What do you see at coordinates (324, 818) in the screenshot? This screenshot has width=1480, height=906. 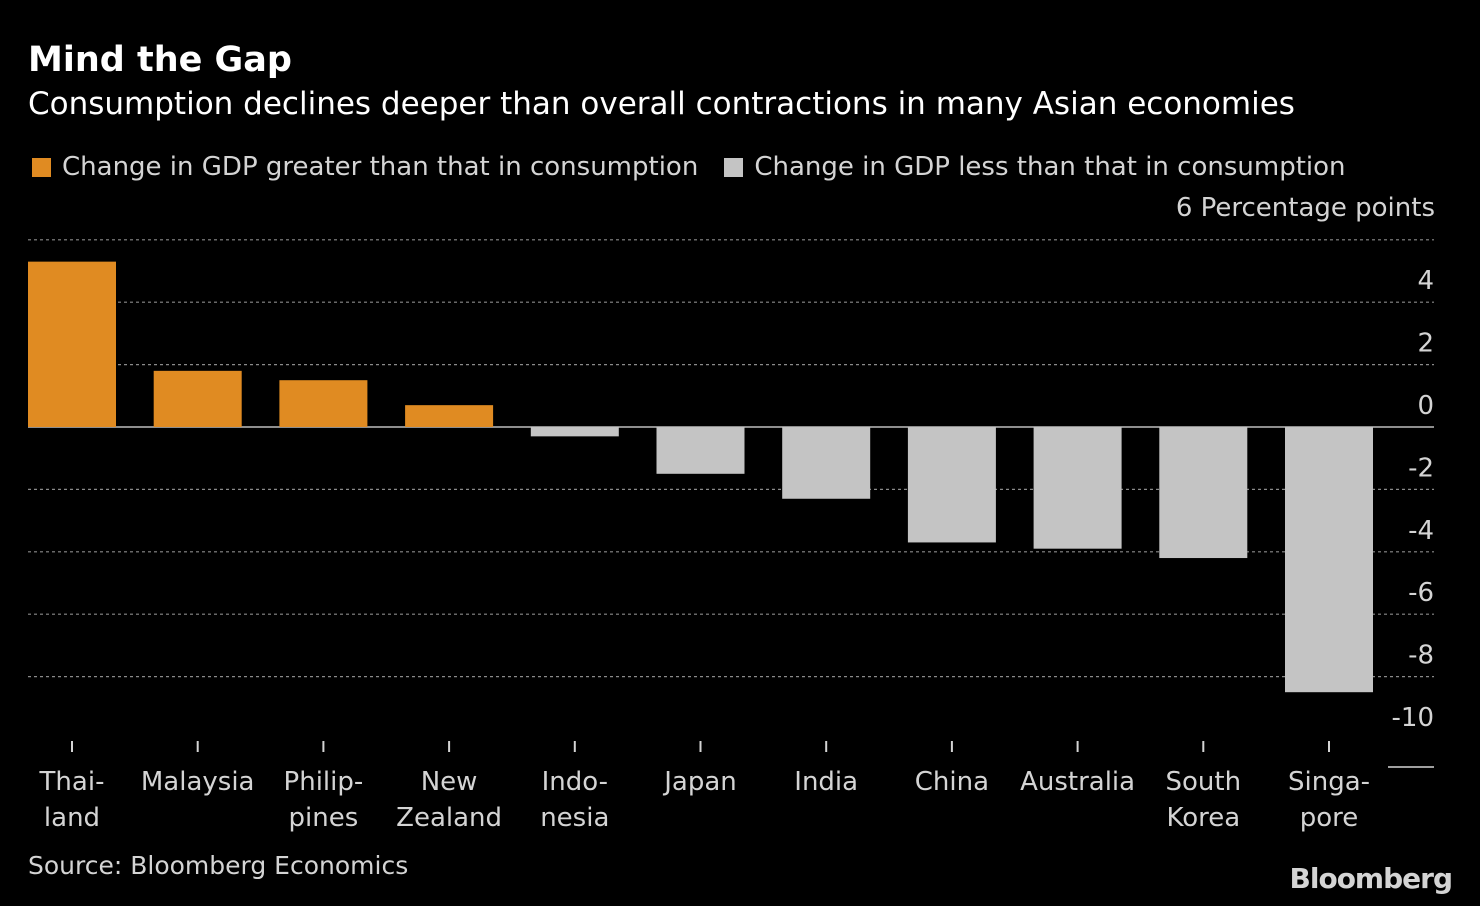 I see `x-tick-label-2-1: pines` at bounding box center [324, 818].